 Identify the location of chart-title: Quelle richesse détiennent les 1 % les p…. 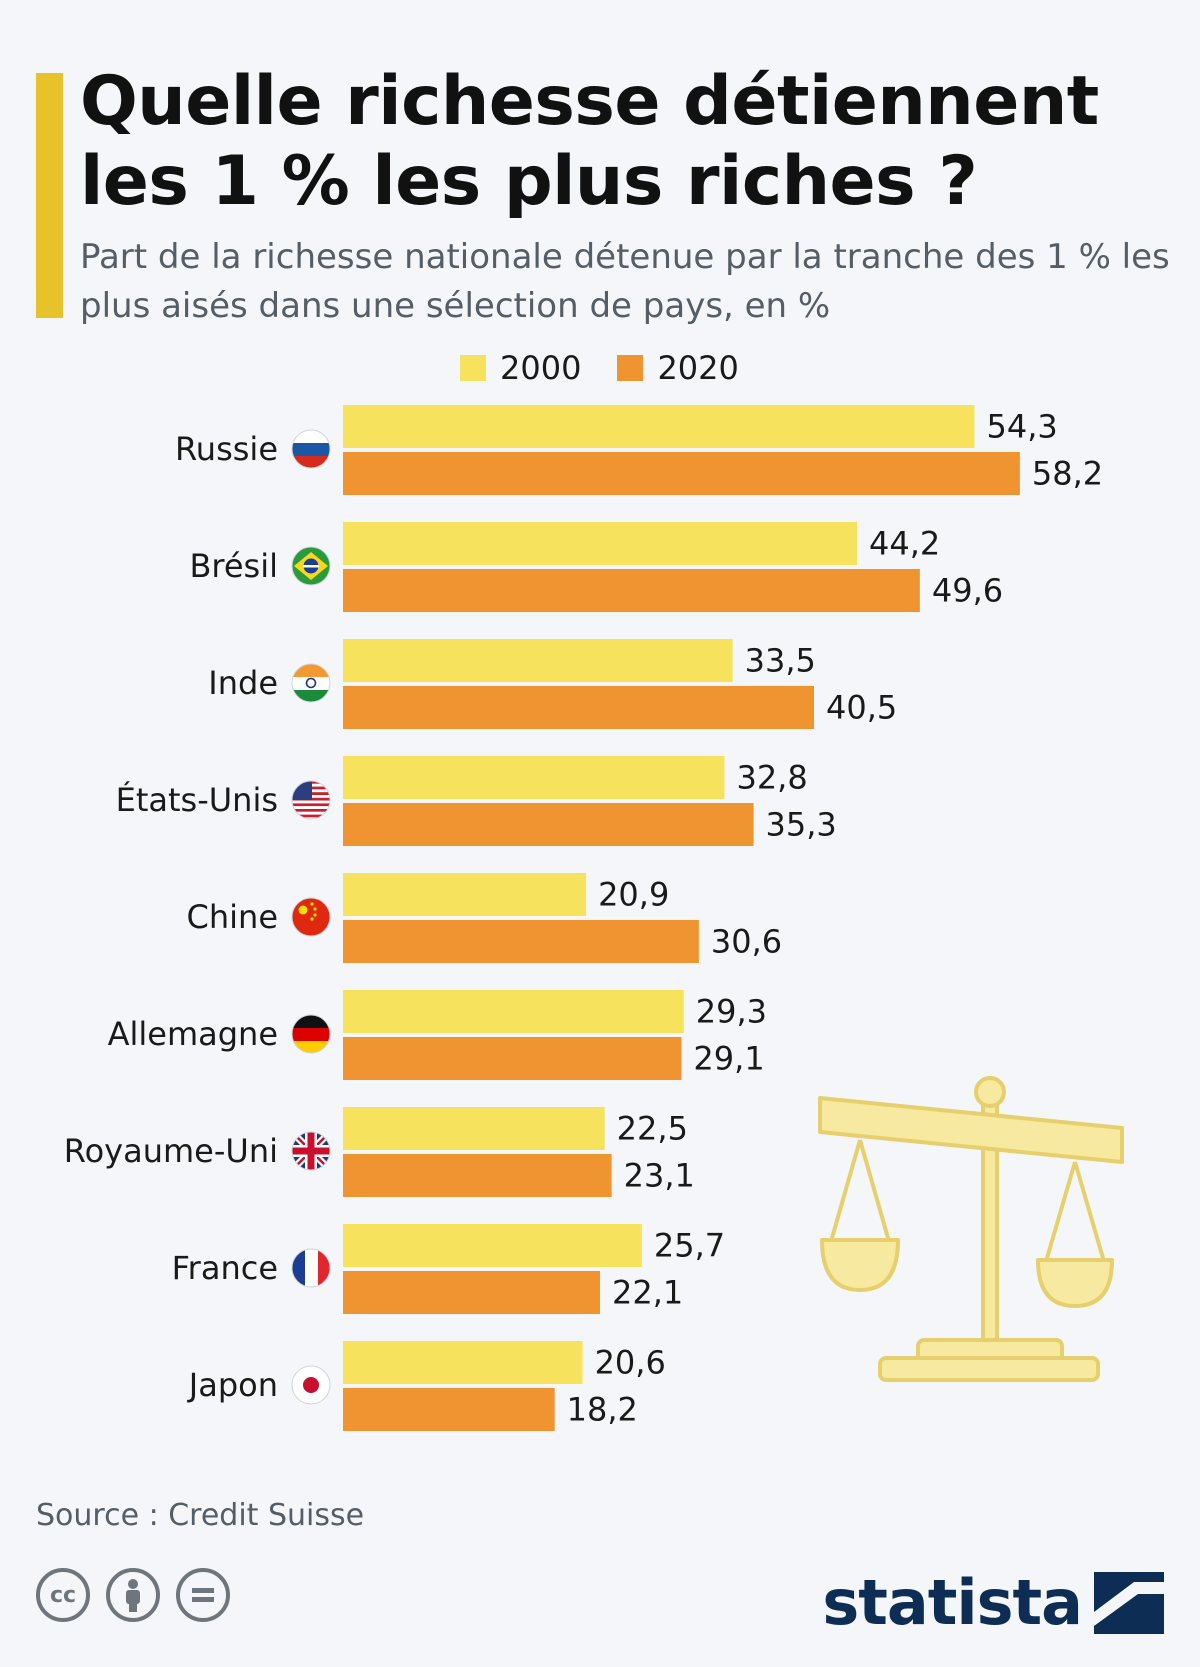
(589, 141).